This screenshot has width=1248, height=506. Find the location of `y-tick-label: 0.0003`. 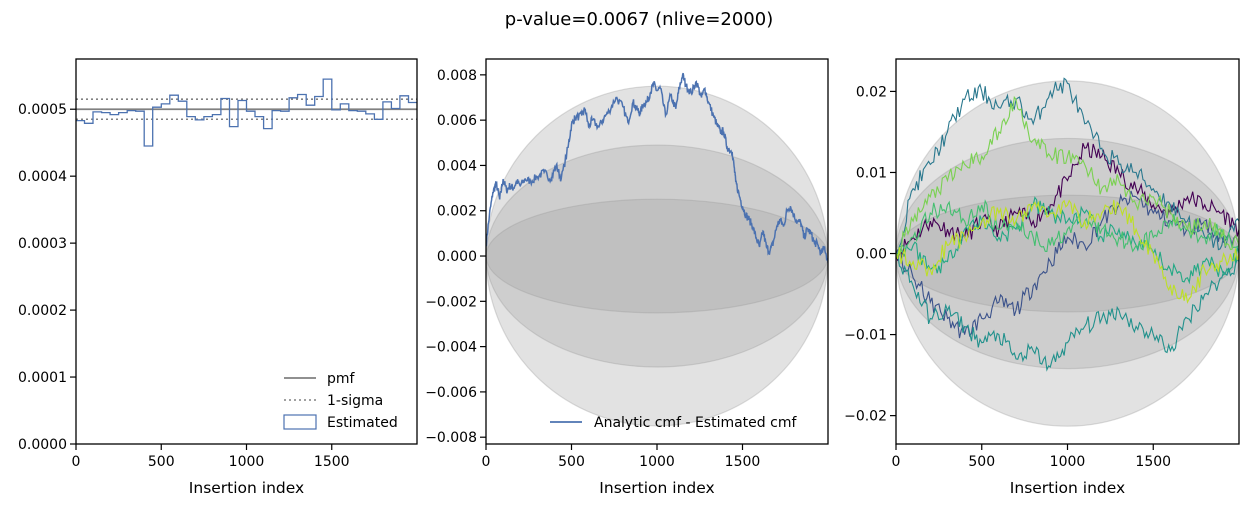

y-tick-label: 0.0003 is located at coordinates (42, 244).